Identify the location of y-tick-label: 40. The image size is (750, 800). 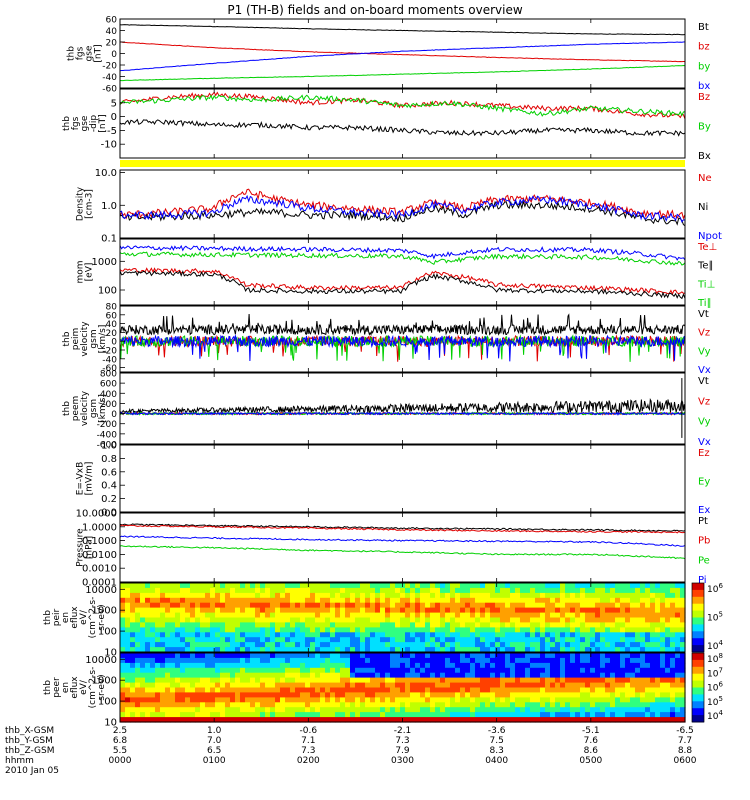
(112, 325).